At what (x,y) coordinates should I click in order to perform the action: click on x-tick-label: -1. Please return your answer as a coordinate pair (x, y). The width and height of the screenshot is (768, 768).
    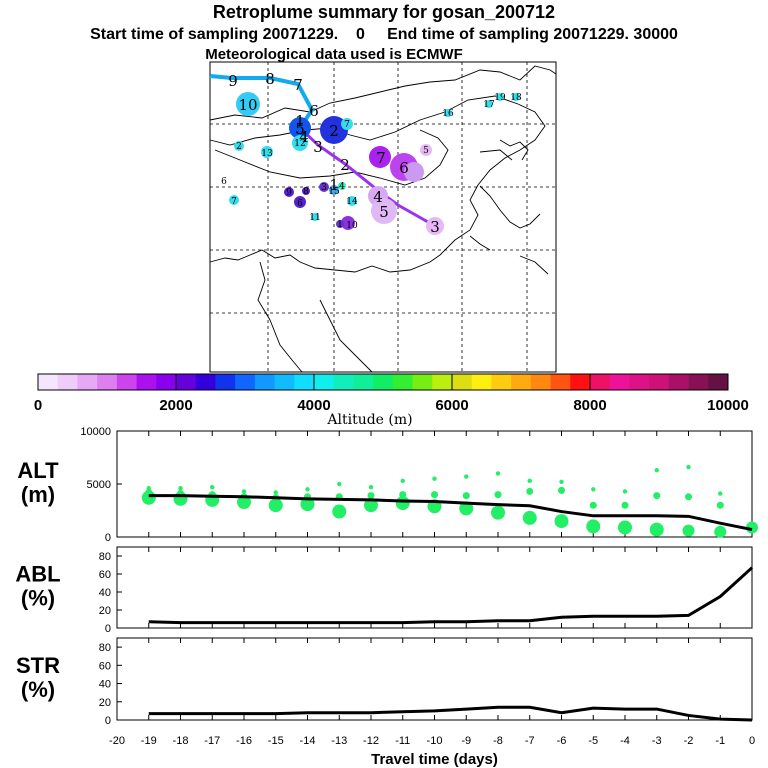
    Looking at the image, I should click on (720, 741).